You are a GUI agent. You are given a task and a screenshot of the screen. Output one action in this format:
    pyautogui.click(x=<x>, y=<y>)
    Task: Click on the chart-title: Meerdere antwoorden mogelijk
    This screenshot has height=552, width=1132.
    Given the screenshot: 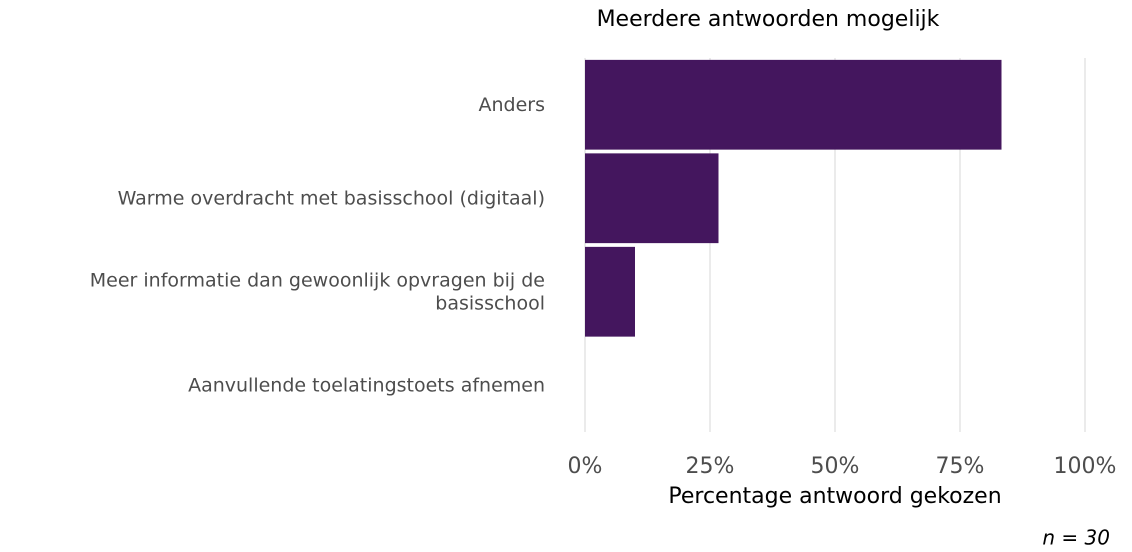 What is the action you would take?
    pyautogui.click(x=768, y=19)
    